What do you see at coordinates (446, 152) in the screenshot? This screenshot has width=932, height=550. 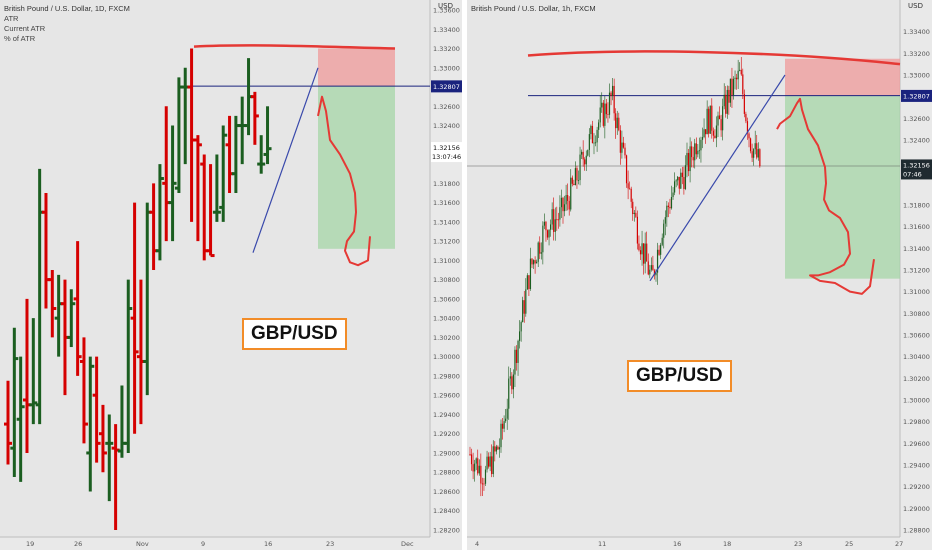 I see `daily-last-price-tag` at bounding box center [446, 152].